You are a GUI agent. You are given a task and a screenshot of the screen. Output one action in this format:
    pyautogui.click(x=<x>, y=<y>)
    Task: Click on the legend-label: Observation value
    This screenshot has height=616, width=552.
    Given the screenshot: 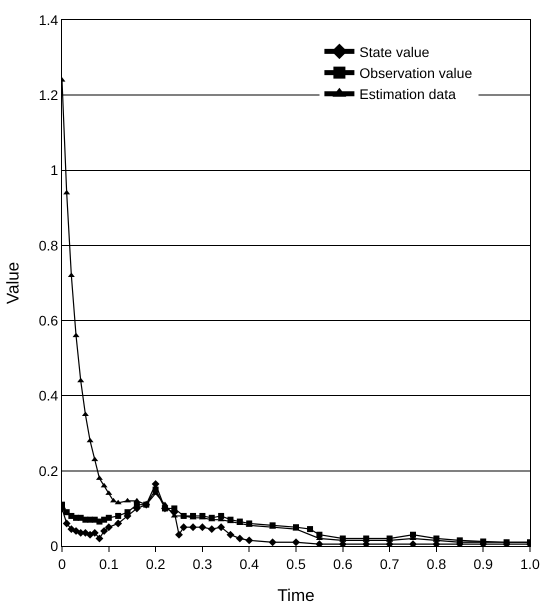 What is the action you would take?
    pyautogui.click(x=415, y=73)
    